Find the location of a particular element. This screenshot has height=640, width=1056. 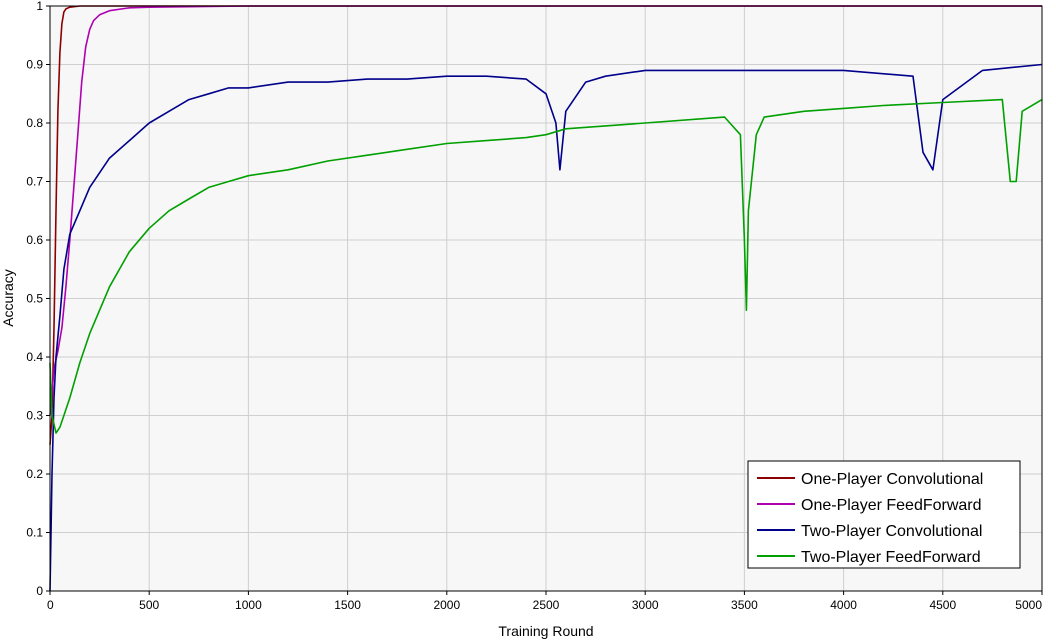

y-tick-label: 0.9 is located at coordinates (34, 65).